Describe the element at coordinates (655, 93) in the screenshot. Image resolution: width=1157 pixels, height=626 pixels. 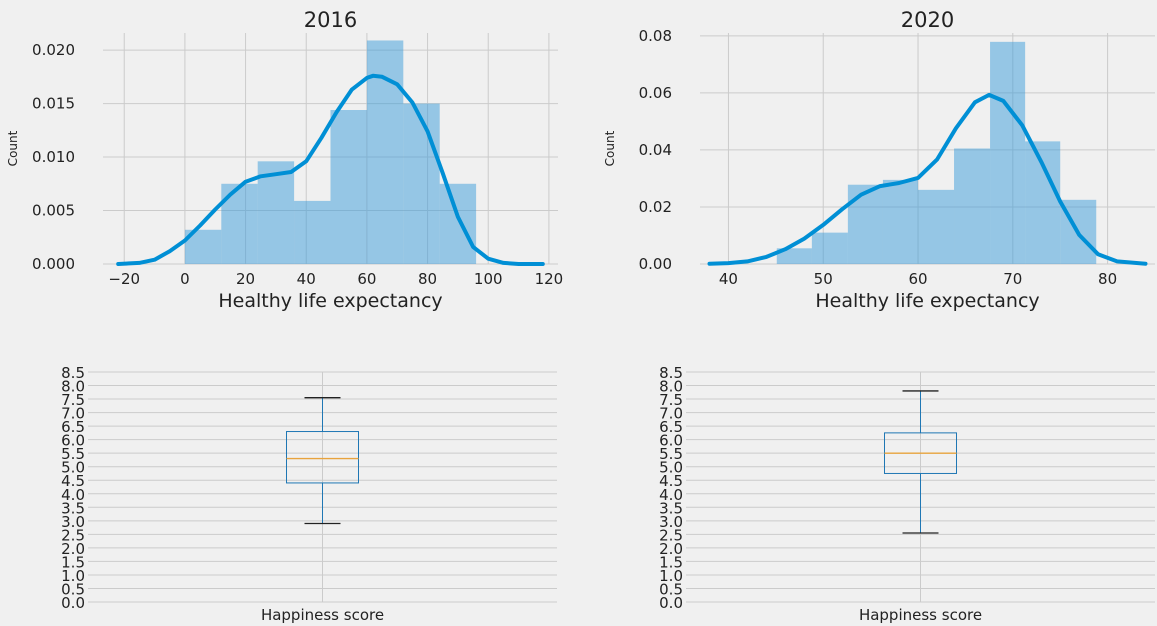
I see `y-tick-label: 0.06` at that location.